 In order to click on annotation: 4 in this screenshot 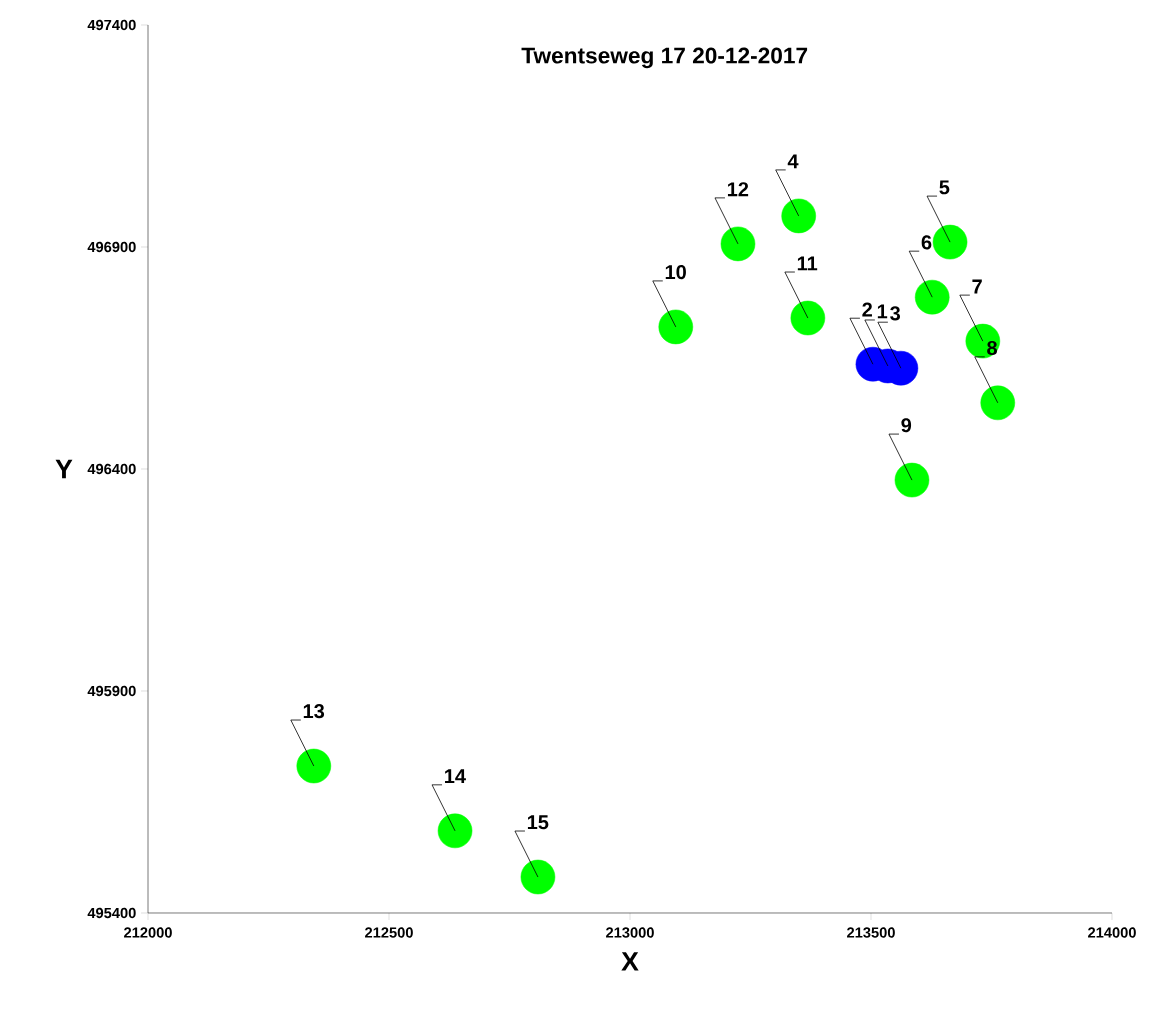, I will do `click(793, 161)`.